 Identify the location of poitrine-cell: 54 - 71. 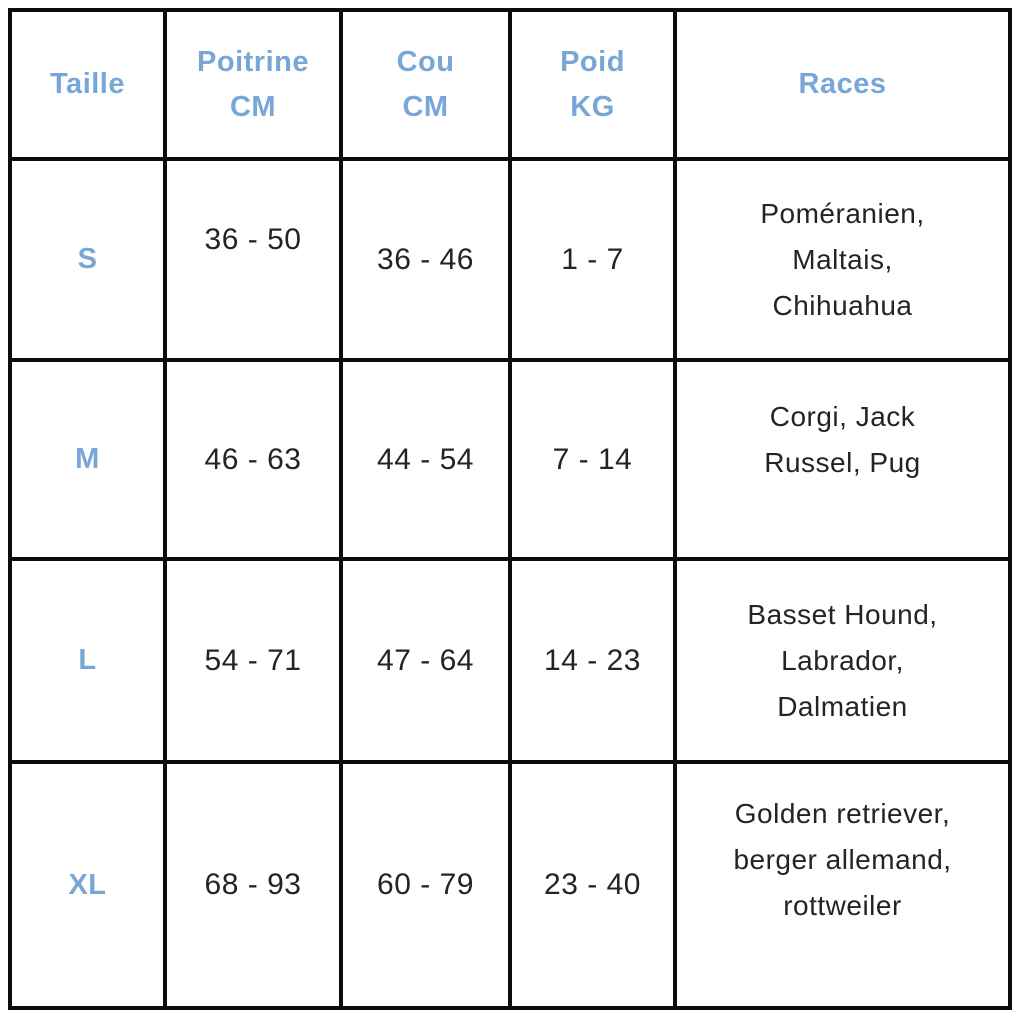
(253, 660).